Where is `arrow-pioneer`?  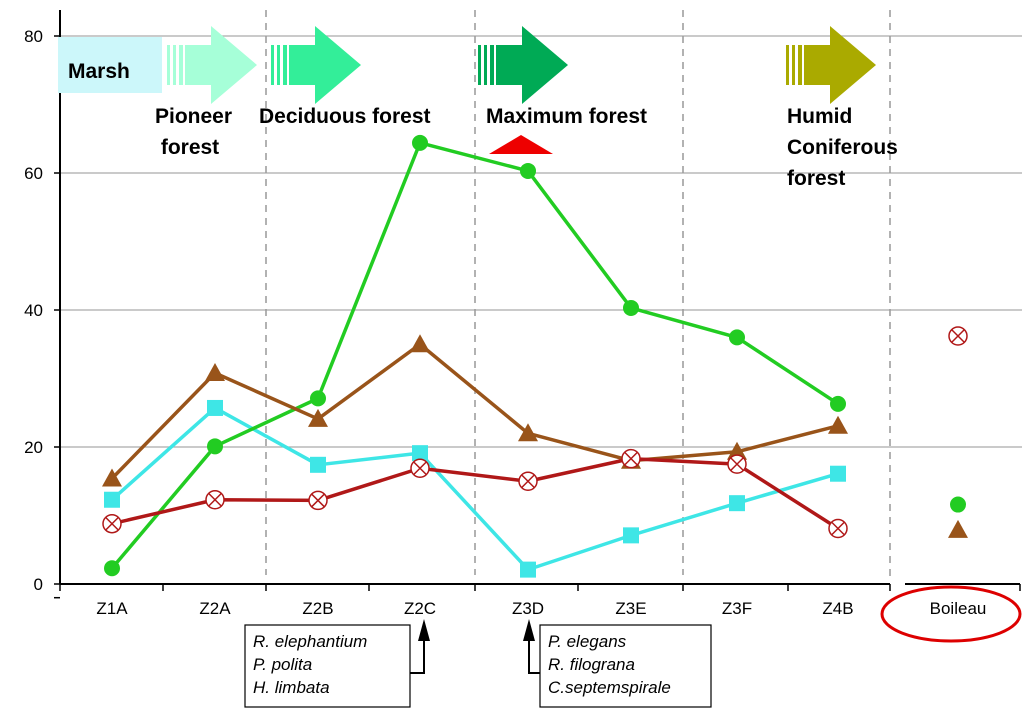 arrow-pioneer is located at coordinates (212, 65).